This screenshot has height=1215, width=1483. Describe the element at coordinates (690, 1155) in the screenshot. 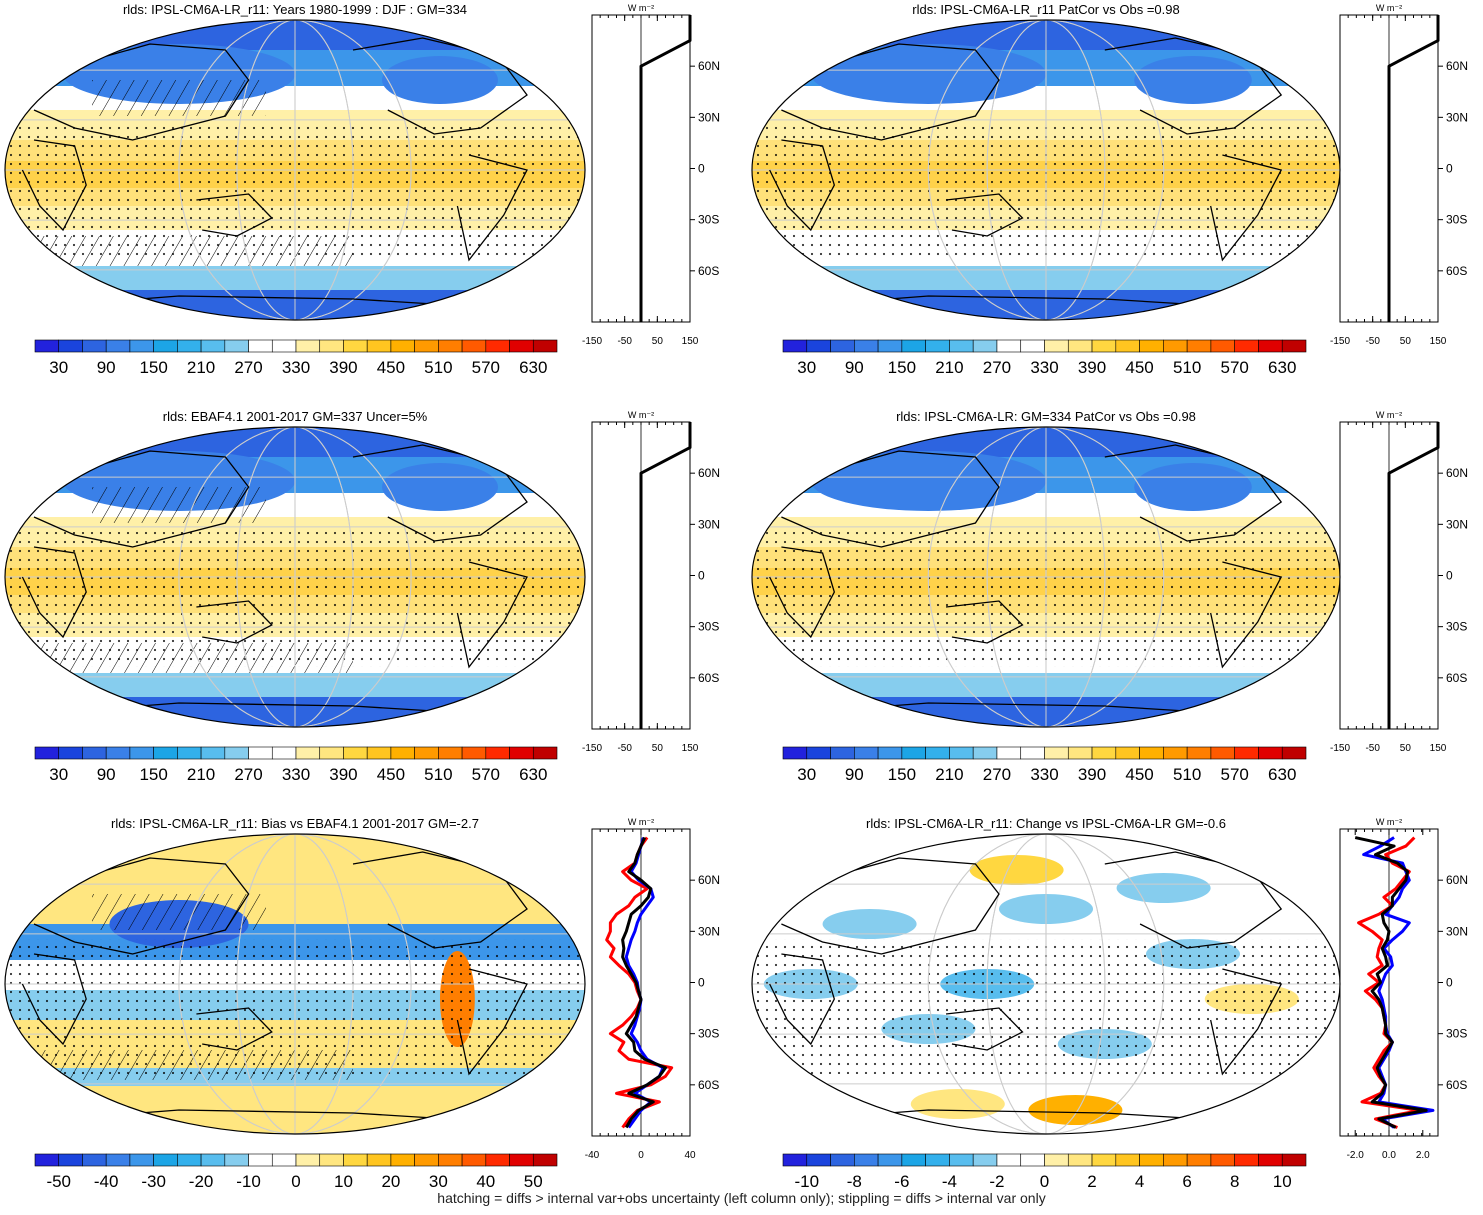

I see `x-tick-label: 40` at that location.